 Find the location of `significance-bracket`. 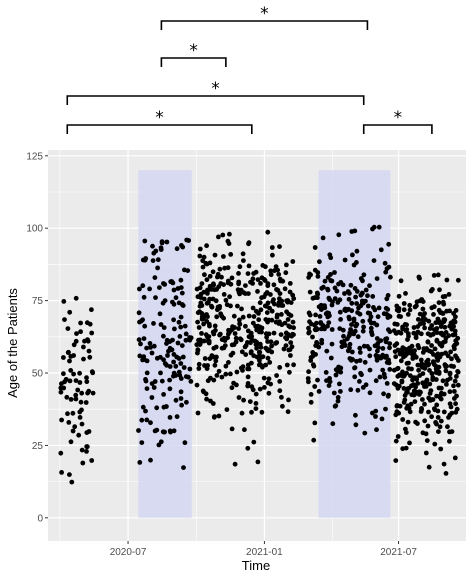

significance-bracket is located at coordinates (215, 100).